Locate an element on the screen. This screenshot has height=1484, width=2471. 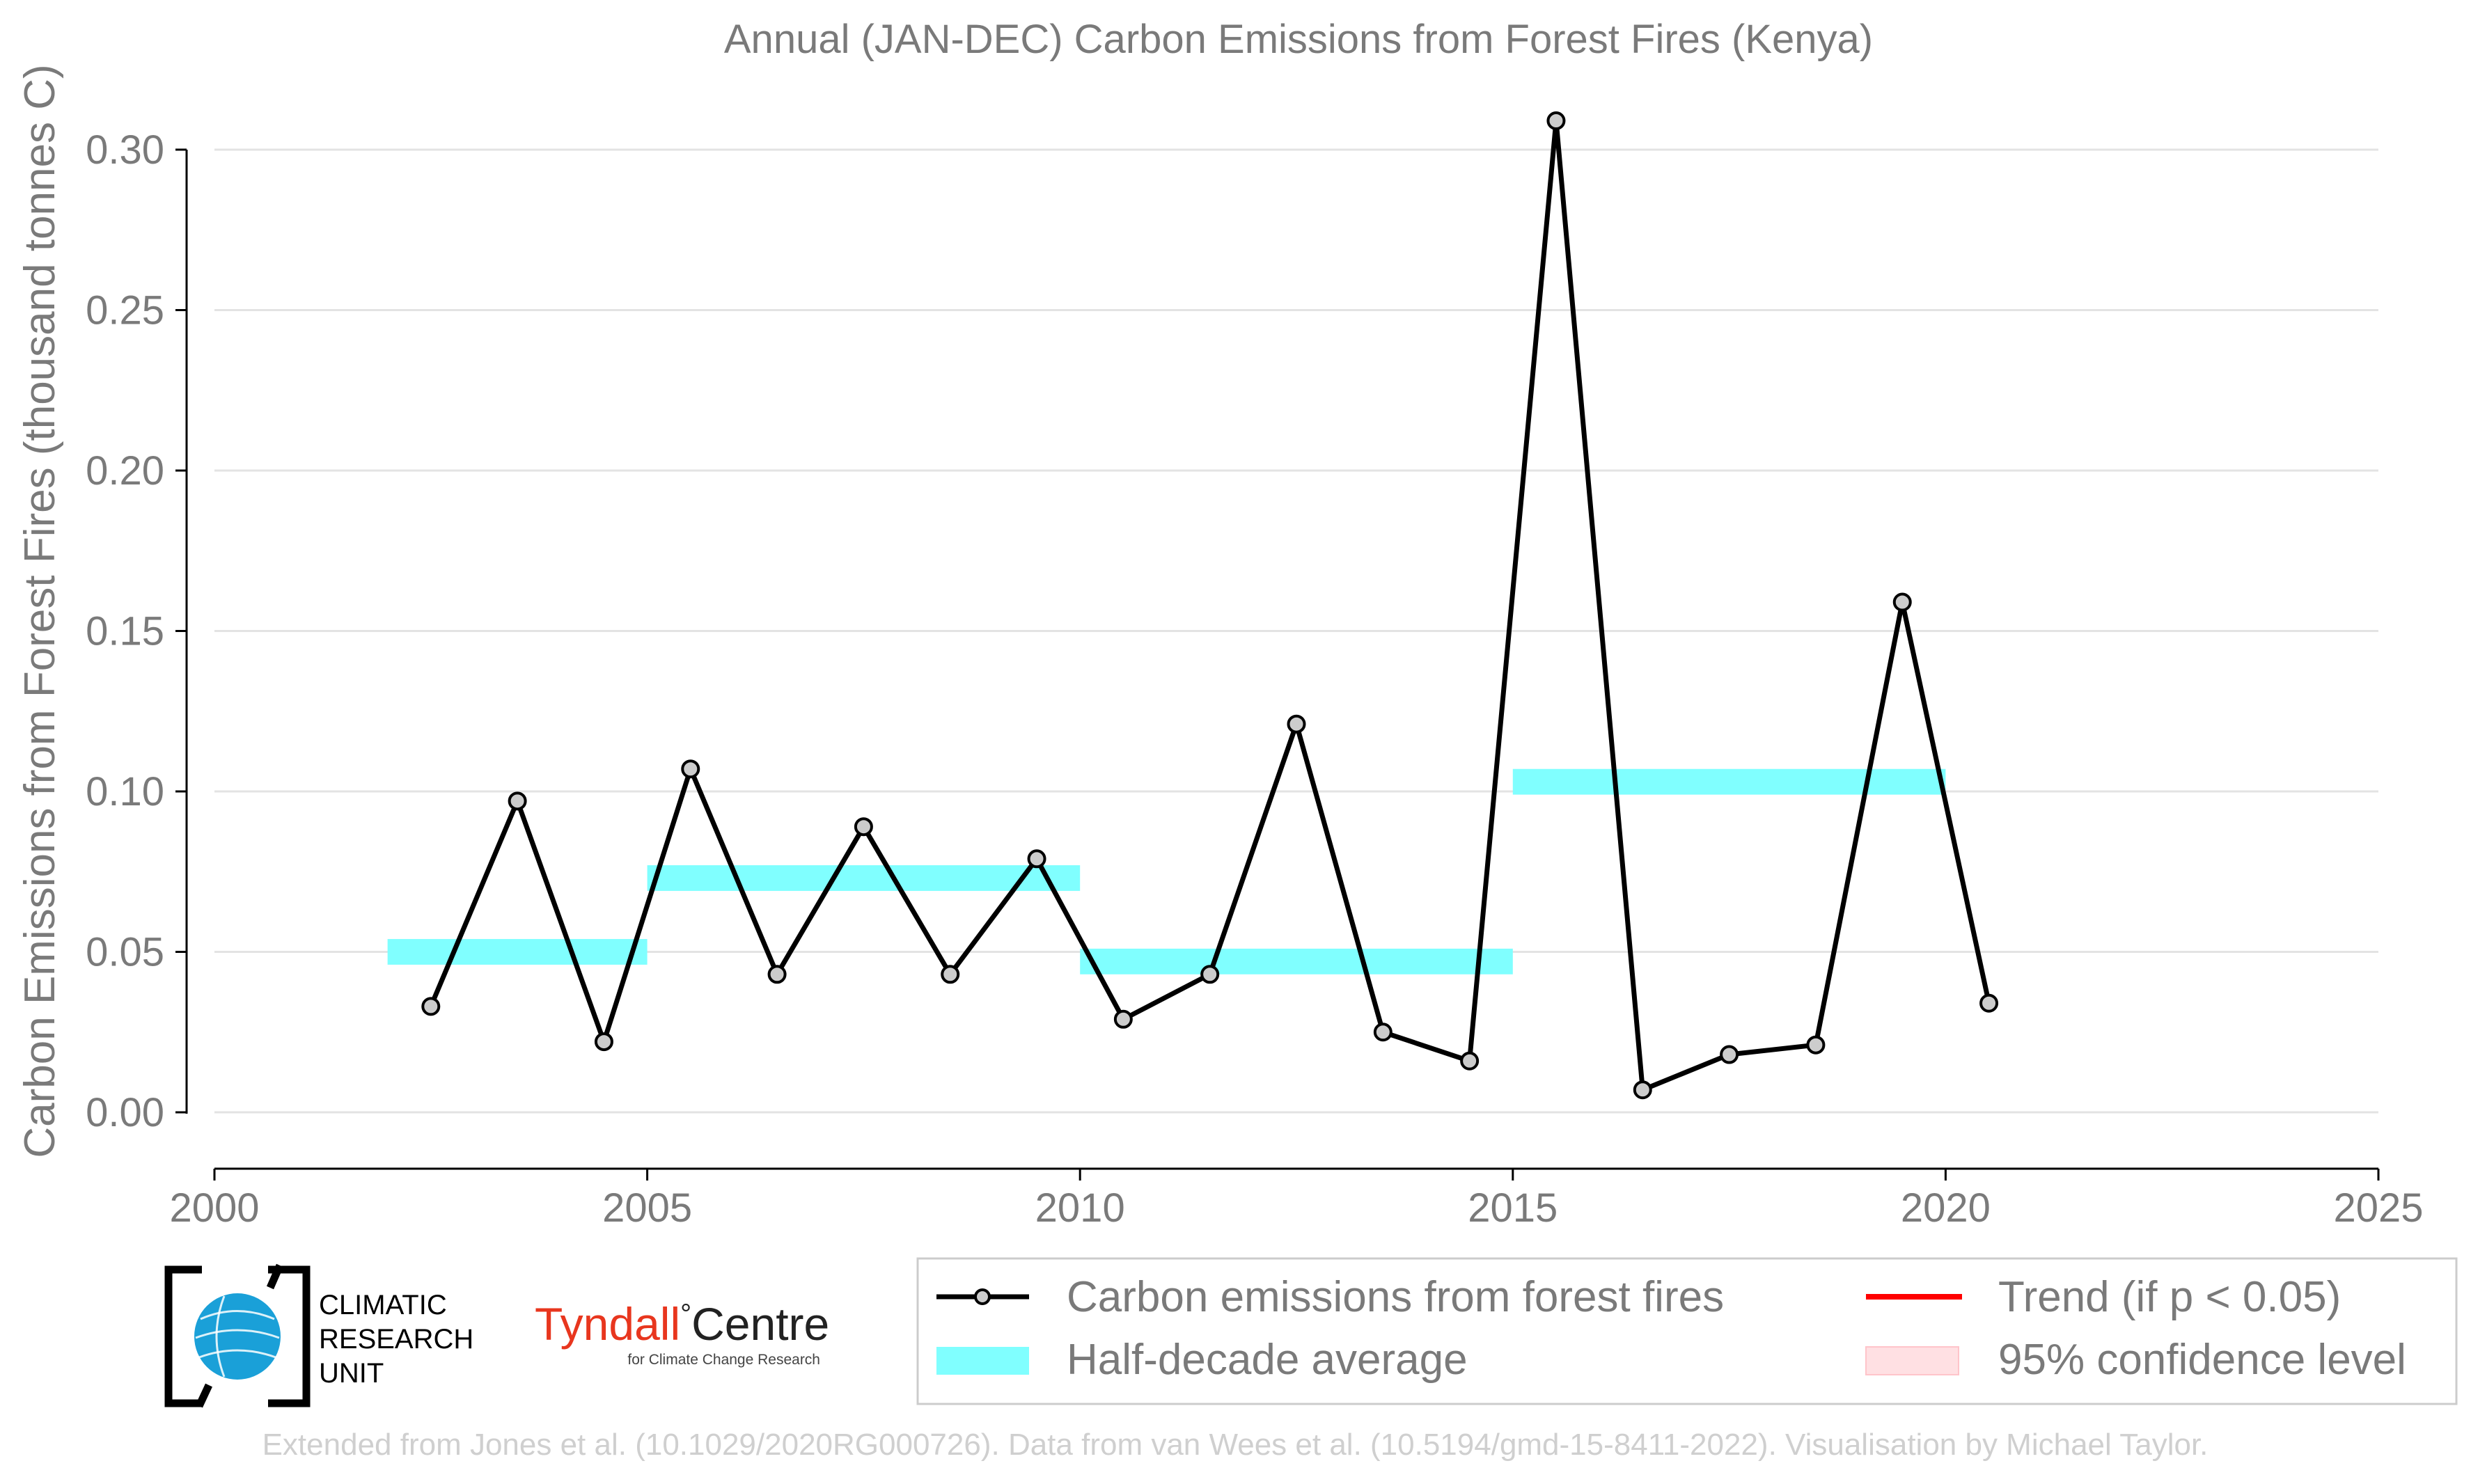
y-tick-label: 0.05 is located at coordinates (125, 952).